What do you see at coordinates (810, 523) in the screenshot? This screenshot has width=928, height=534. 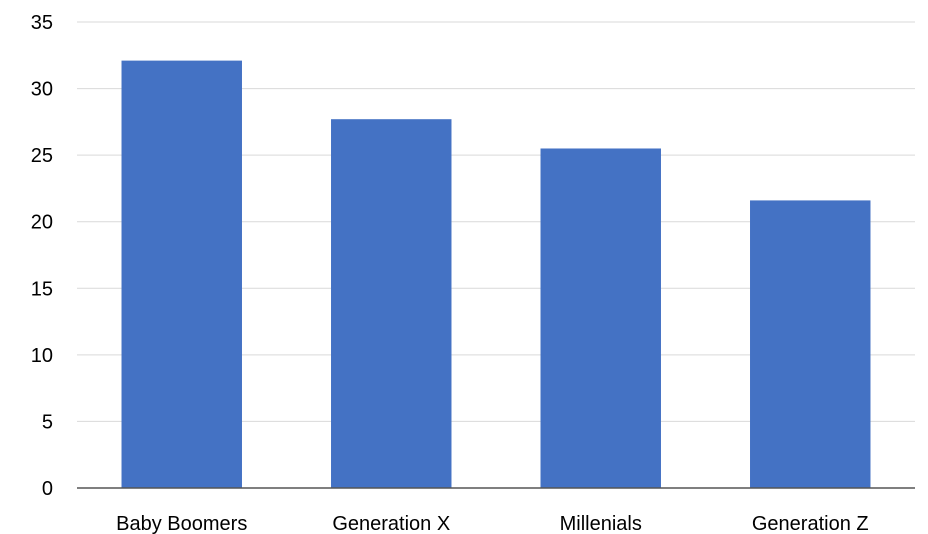 I see `x-tick-label: Generation Z` at bounding box center [810, 523].